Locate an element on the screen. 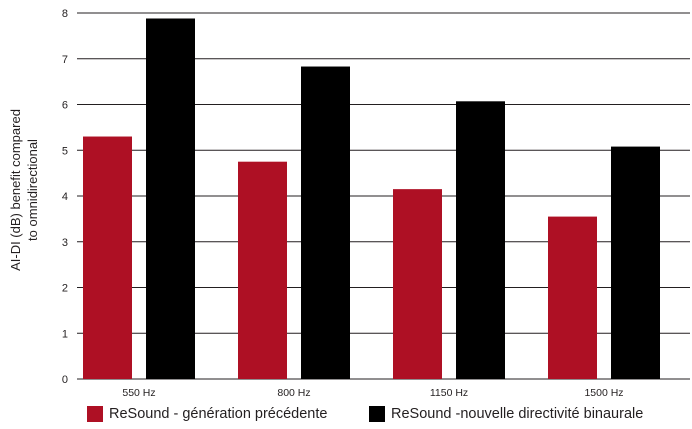 The image size is (692, 429). x-tick-label-3: 1500 Hz is located at coordinates (603, 393).